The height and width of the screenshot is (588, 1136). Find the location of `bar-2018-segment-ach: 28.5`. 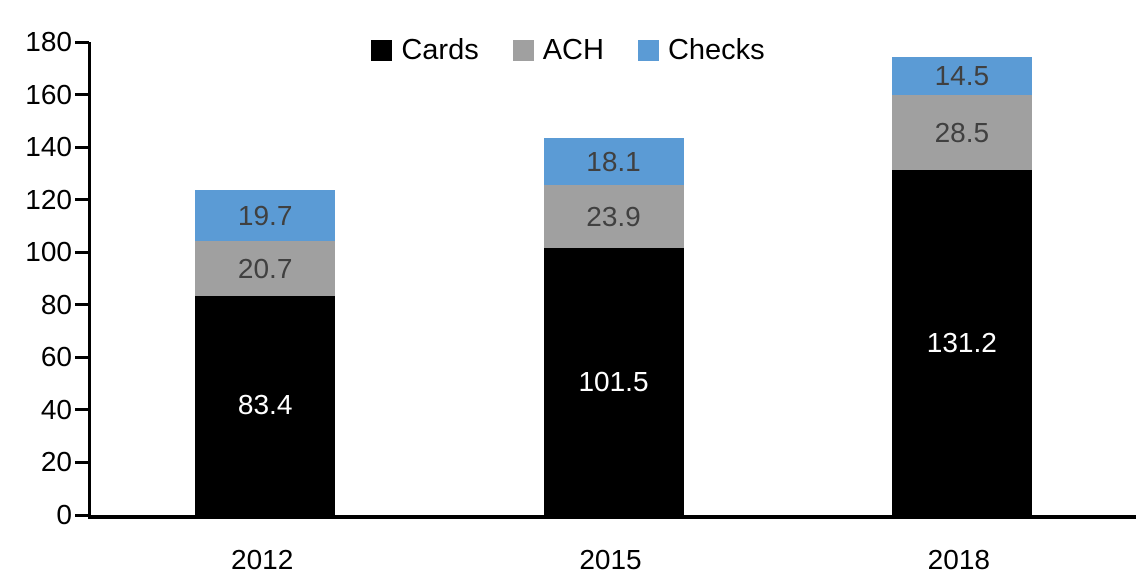

bar-2018-segment-ach: 28.5 is located at coordinates (961, 133).